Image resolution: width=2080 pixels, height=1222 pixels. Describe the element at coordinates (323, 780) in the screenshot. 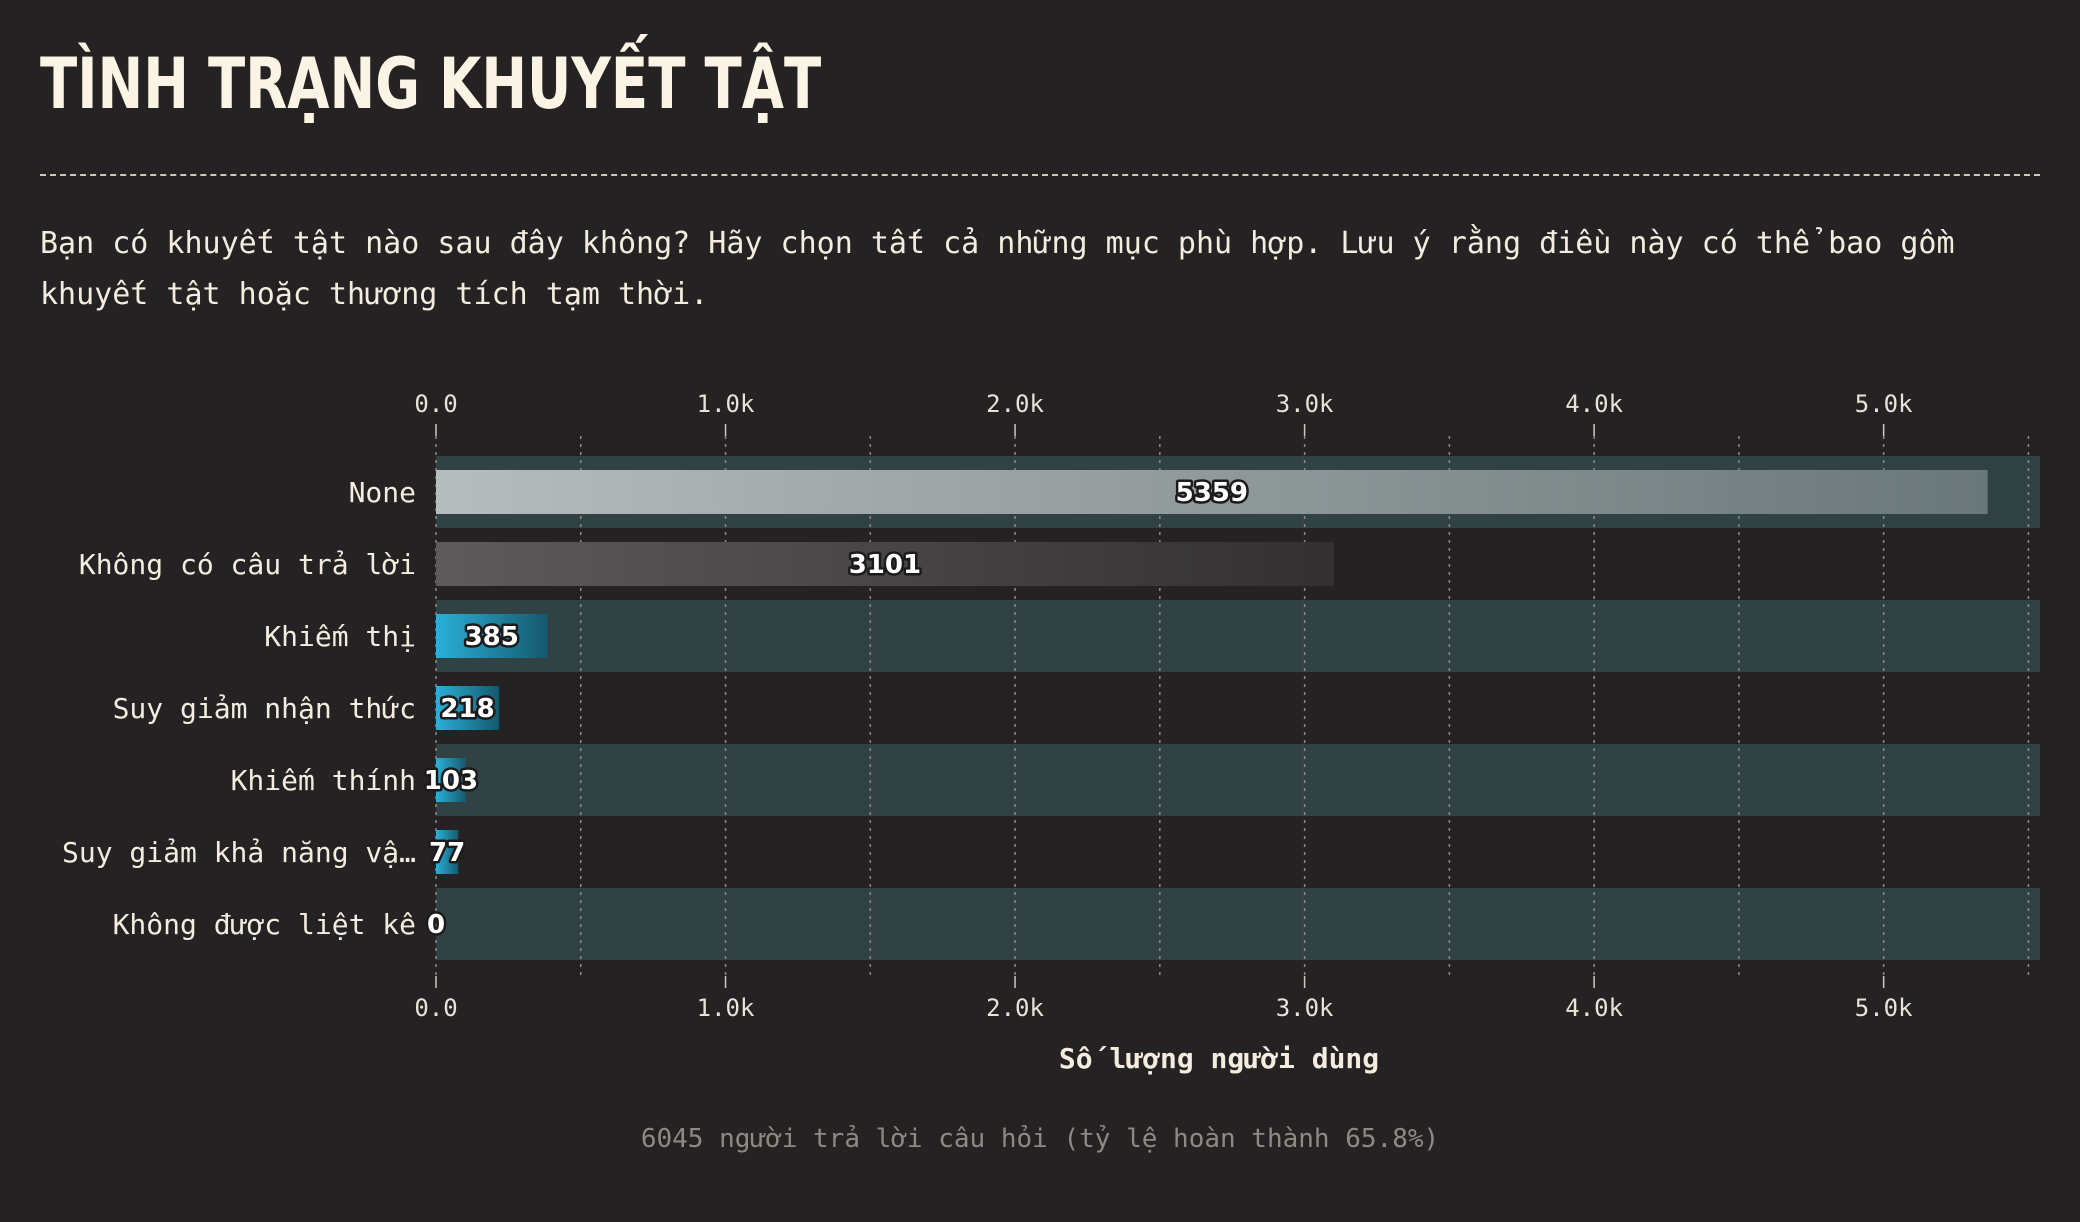

I see `category-label: Khiếm thính` at that location.